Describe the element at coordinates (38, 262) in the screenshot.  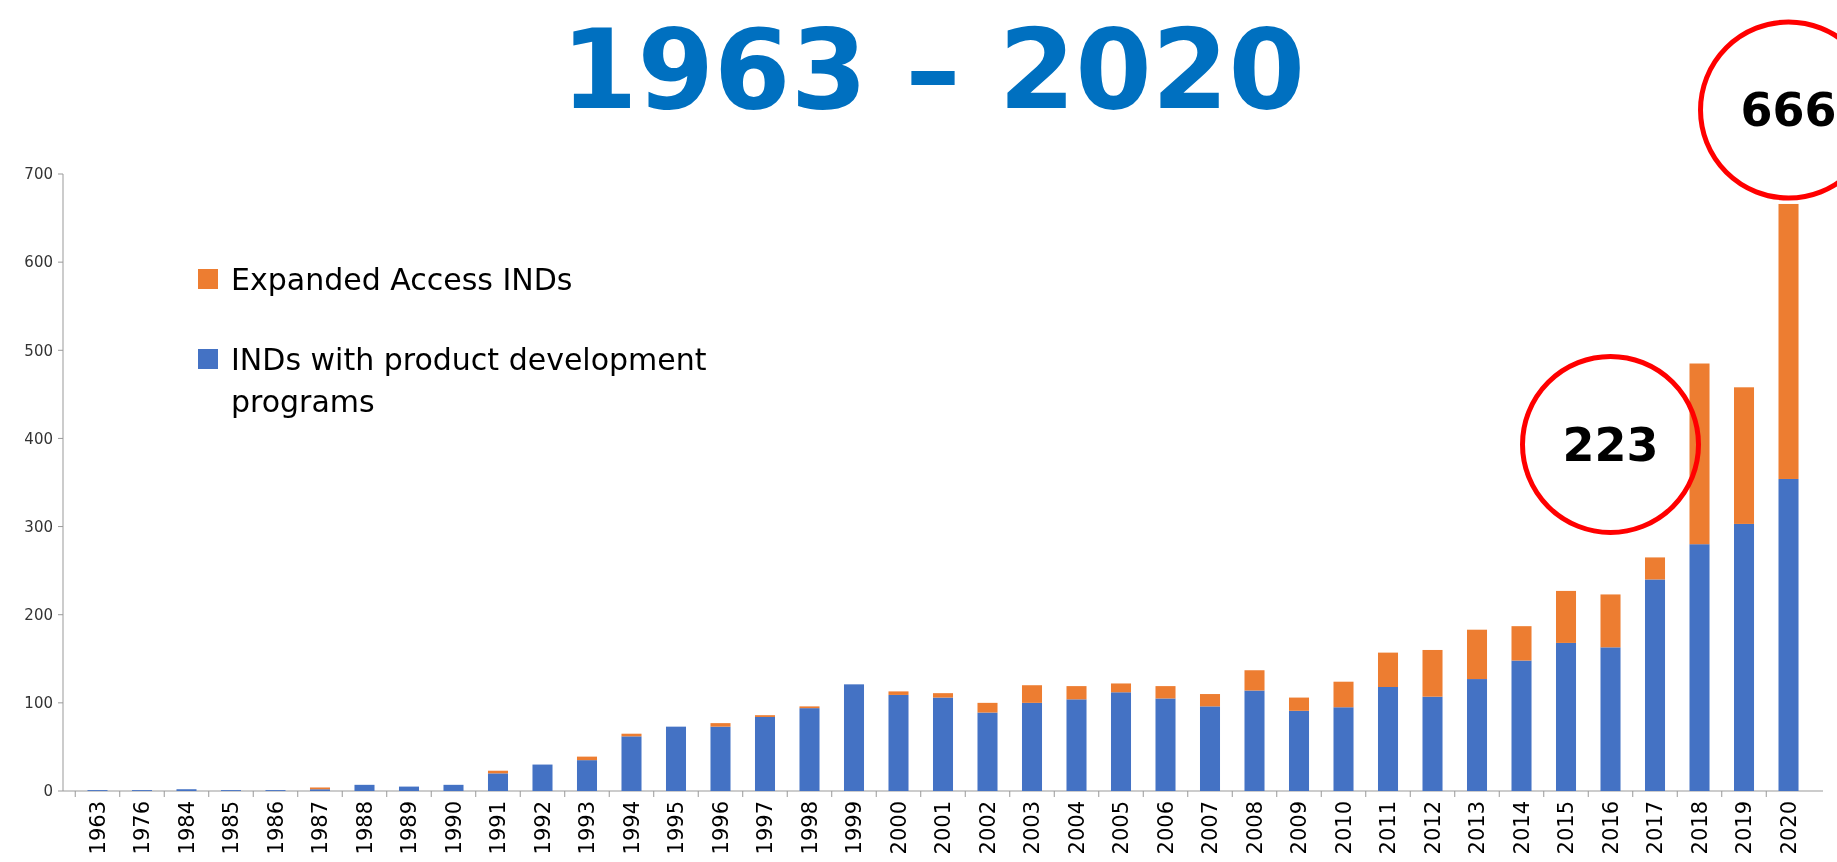
I see `y-tick-label: 600` at that location.